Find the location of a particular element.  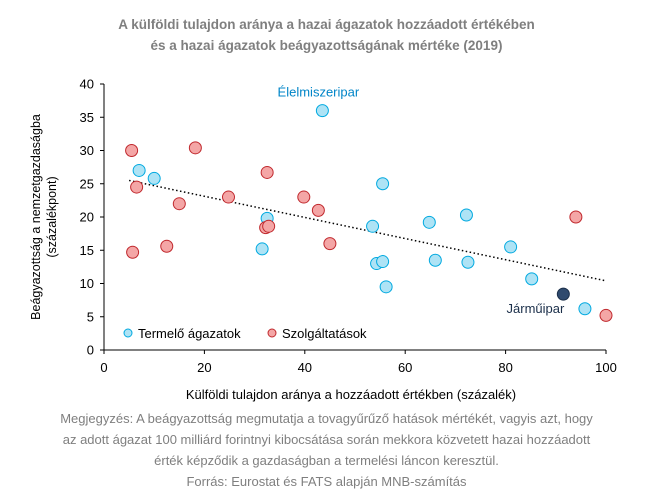

y-tick-label: 25 is located at coordinates (87, 183).